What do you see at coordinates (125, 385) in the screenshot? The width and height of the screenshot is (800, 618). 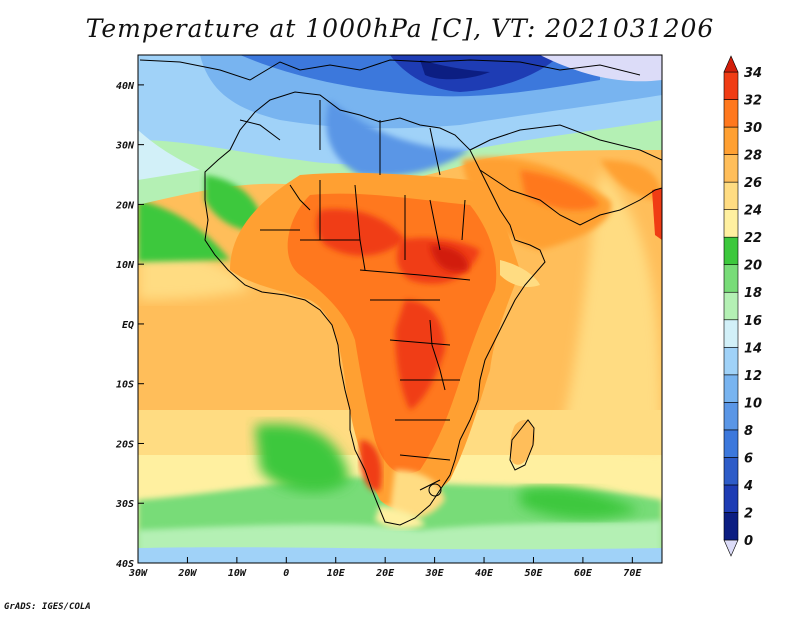 I see `y-tick-label: 10S` at bounding box center [125, 385].